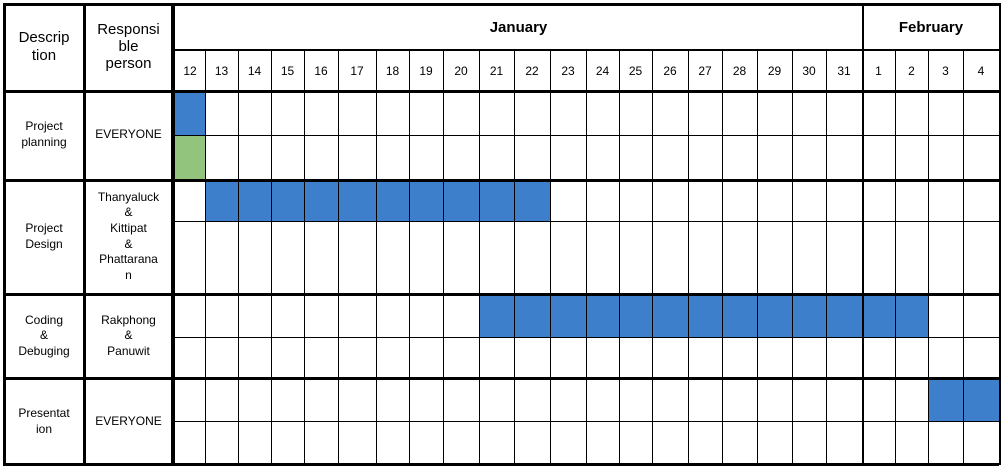 This screenshot has width=1002, height=467. Describe the element at coordinates (705, 71) in the screenshot. I see `day-label: 27` at that location.